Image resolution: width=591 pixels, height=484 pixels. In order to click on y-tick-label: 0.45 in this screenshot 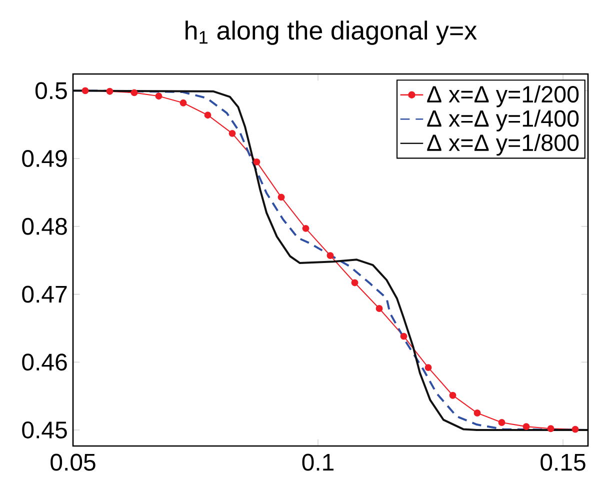, I will do `click(44, 429)`.